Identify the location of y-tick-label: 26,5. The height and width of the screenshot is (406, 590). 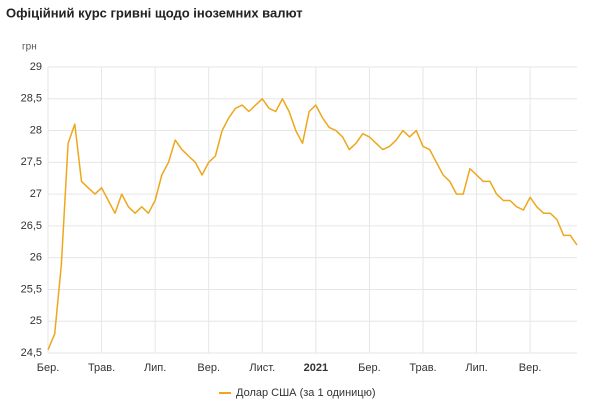
(31, 226).